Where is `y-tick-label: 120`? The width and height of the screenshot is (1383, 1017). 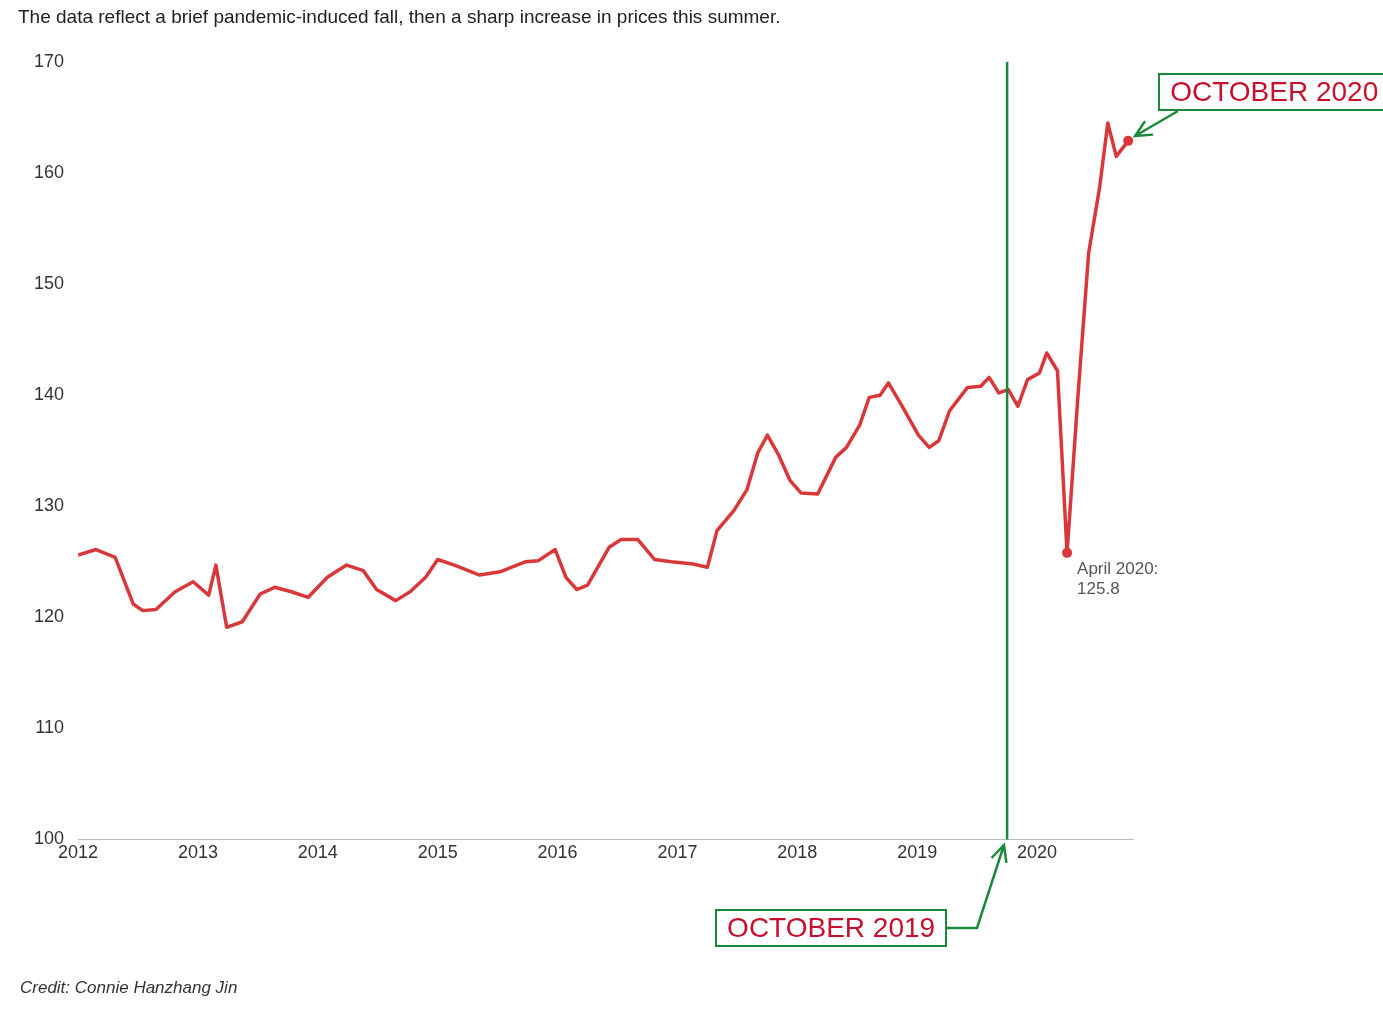
y-tick-label: 120 is located at coordinates (49, 616).